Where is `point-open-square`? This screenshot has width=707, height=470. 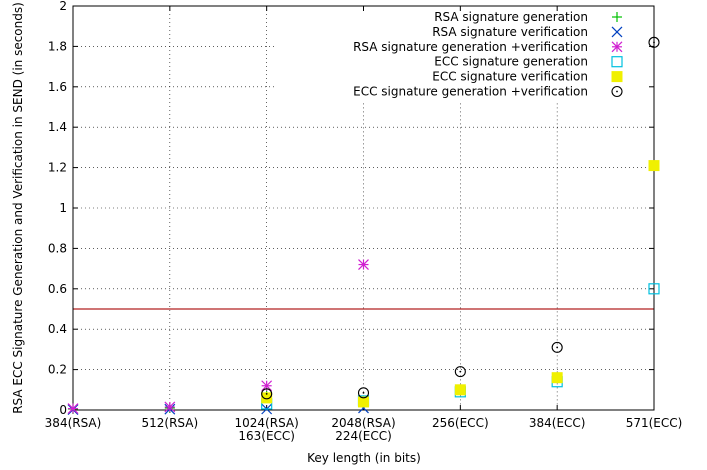
point-open-square is located at coordinates (654, 289).